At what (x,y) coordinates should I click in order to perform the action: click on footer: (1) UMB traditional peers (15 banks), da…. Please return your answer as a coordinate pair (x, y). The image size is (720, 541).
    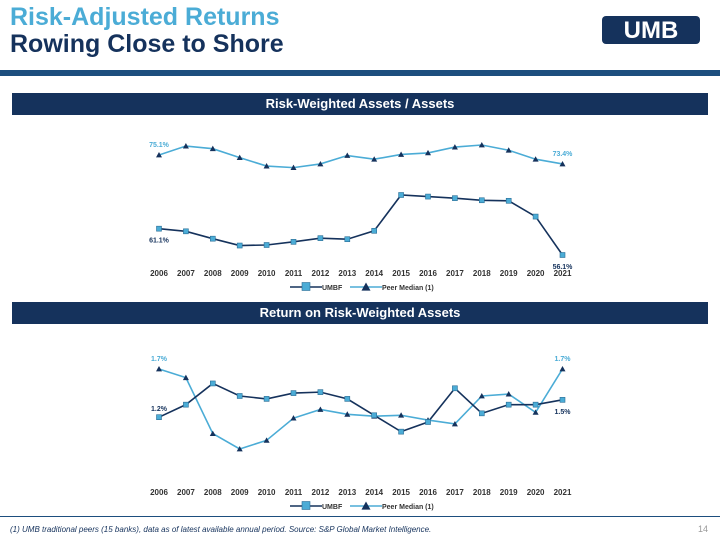
    Looking at the image, I should click on (360, 528).